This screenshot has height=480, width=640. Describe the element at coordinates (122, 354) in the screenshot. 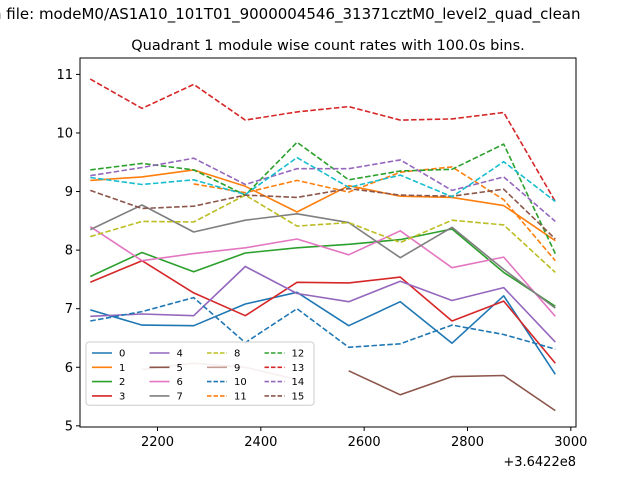

I see `legend-label: 0` at that location.